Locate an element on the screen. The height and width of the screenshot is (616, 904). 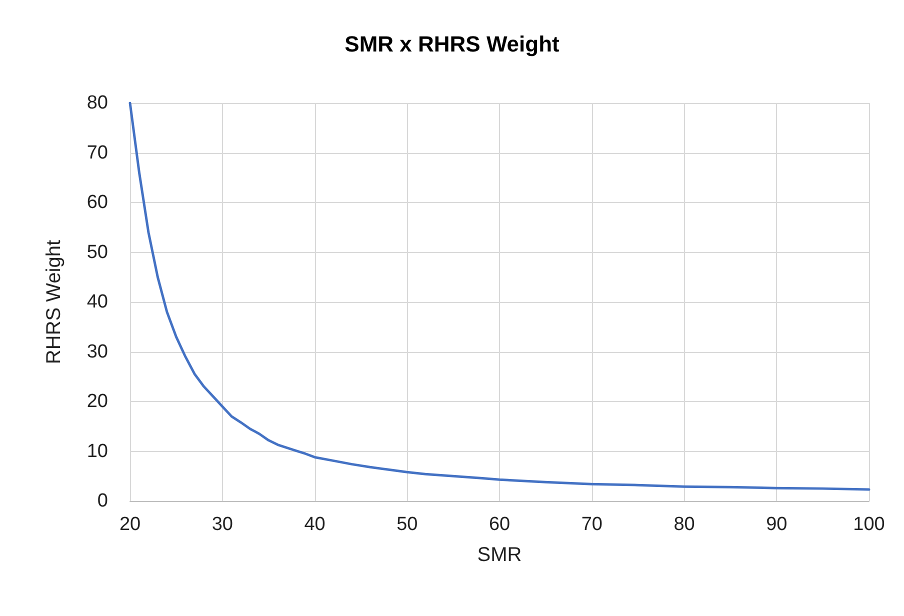
x-tick-label: 60 is located at coordinates (499, 524).